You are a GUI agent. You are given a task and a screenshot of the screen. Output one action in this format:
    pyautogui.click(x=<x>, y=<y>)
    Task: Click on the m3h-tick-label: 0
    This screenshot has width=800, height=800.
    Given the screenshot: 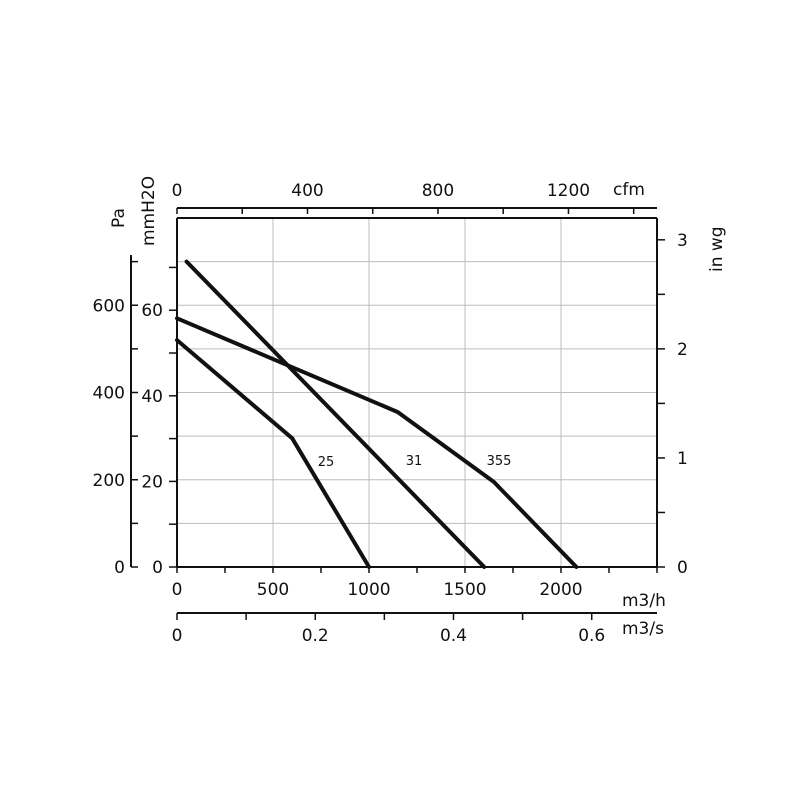 What is the action you would take?
    pyautogui.click(x=177, y=590)
    